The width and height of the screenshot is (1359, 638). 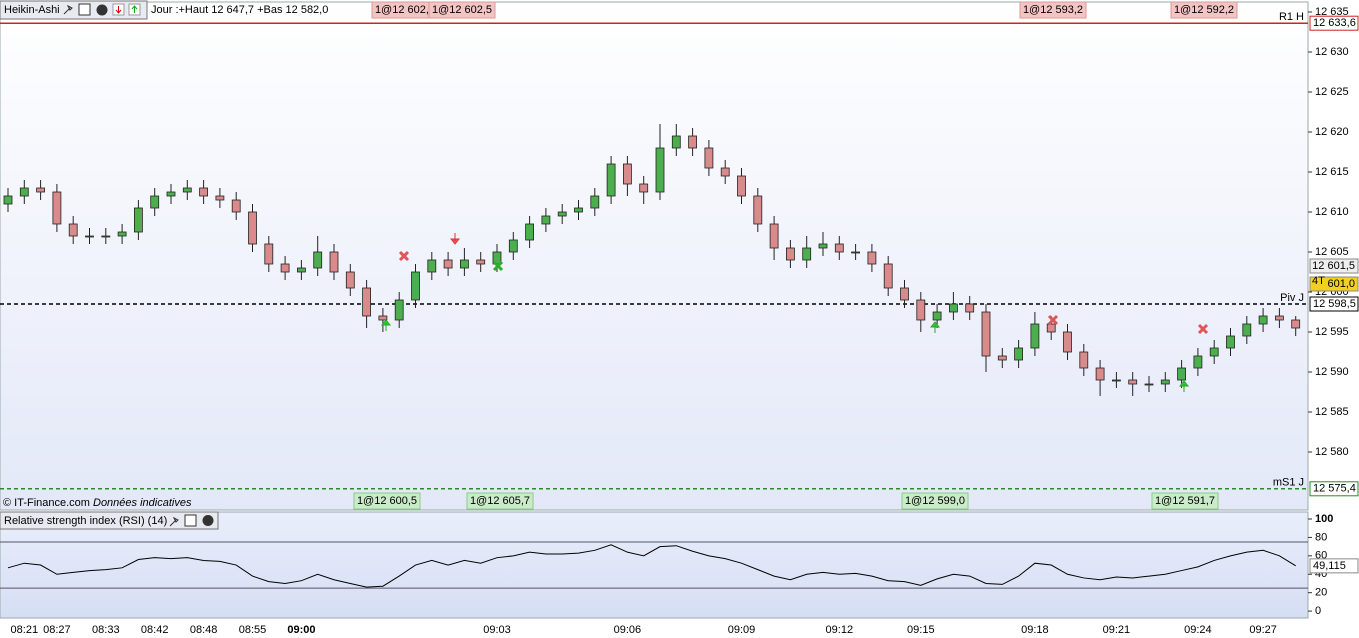 I want to click on y-tick-label: 12 620, so click(x=1332, y=132).